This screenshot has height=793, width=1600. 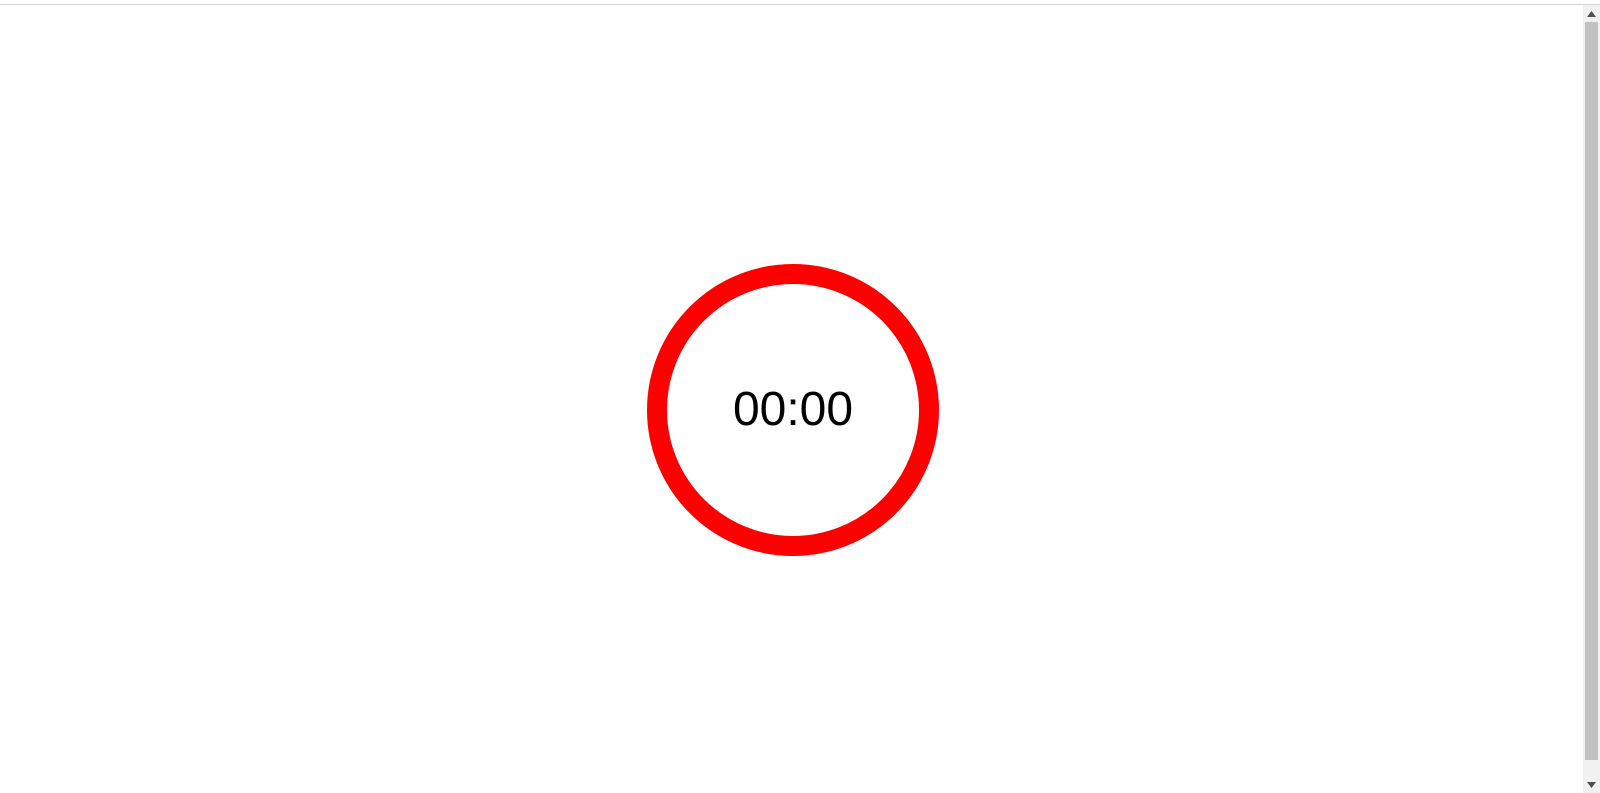 I want to click on scroll-up-arrow-icon, so click(x=1591, y=13).